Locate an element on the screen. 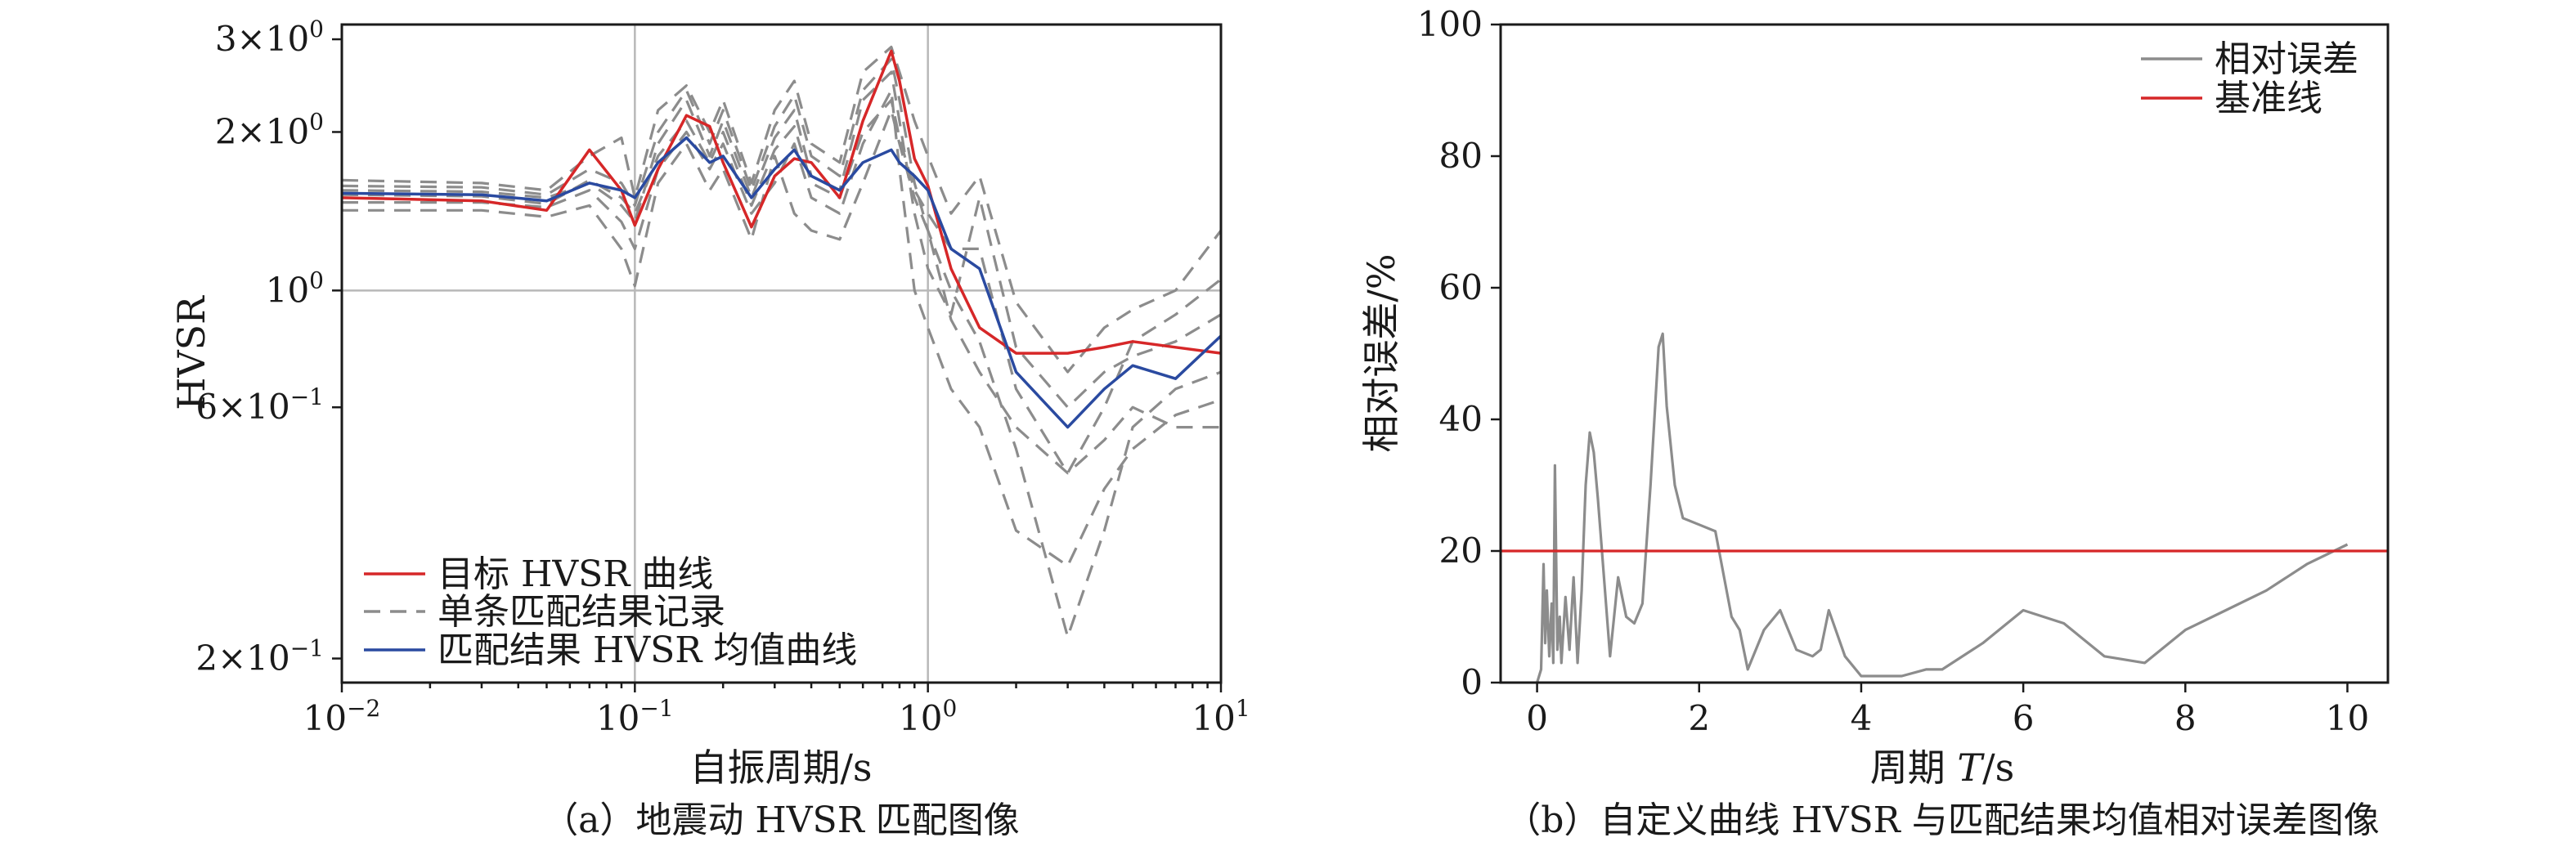 Image resolution: width=2576 pixels, height=851 pixels. chart-b-xtick-label: 6 is located at coordinates (2024, 718).